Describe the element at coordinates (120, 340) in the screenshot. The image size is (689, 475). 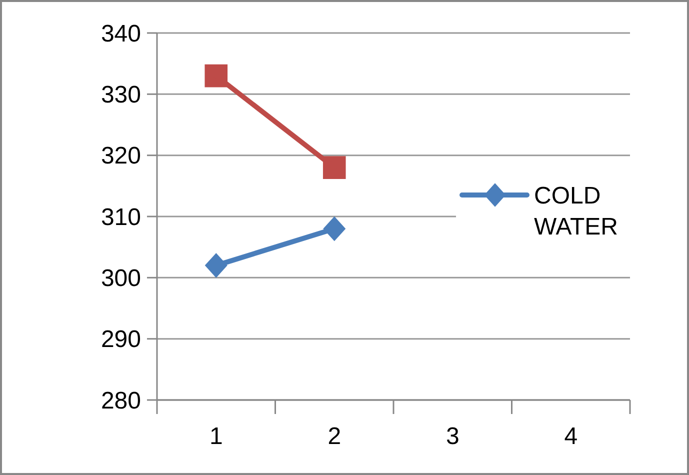
I see `y-tick-label: 290` at that location.